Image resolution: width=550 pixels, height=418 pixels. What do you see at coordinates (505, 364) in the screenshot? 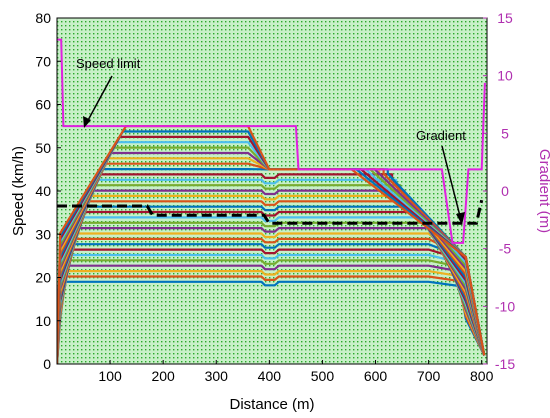
I see `y2-tick-label: -15` at bounding box center [505, 364].